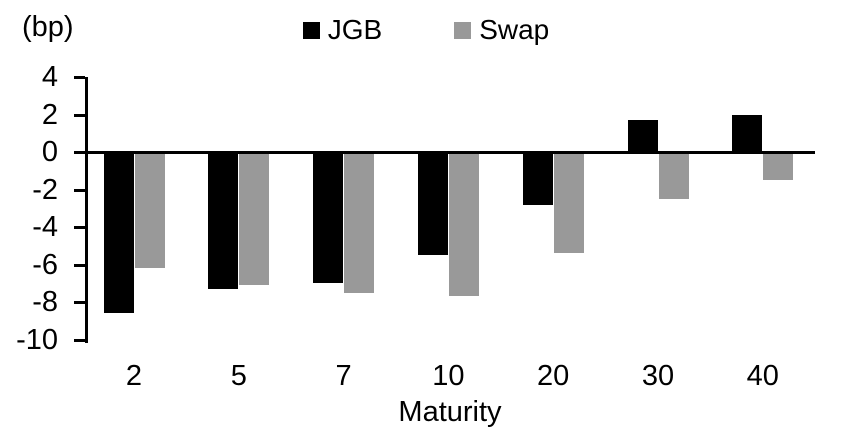  Describe the element at coordinates (343, 376) in the screenshot. I see `x-axis-label: 7` at that location.